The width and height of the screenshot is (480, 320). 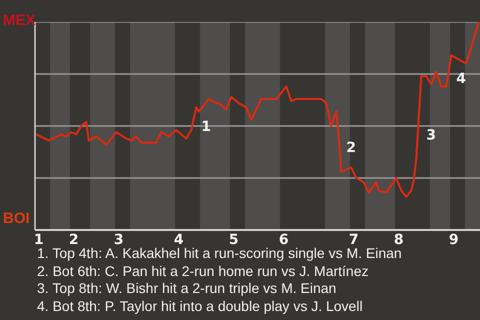 What do you see at coordinates (453, 240) in the screenshot?
I see `x-tick-label: 9` at bounding box center [453, 240].